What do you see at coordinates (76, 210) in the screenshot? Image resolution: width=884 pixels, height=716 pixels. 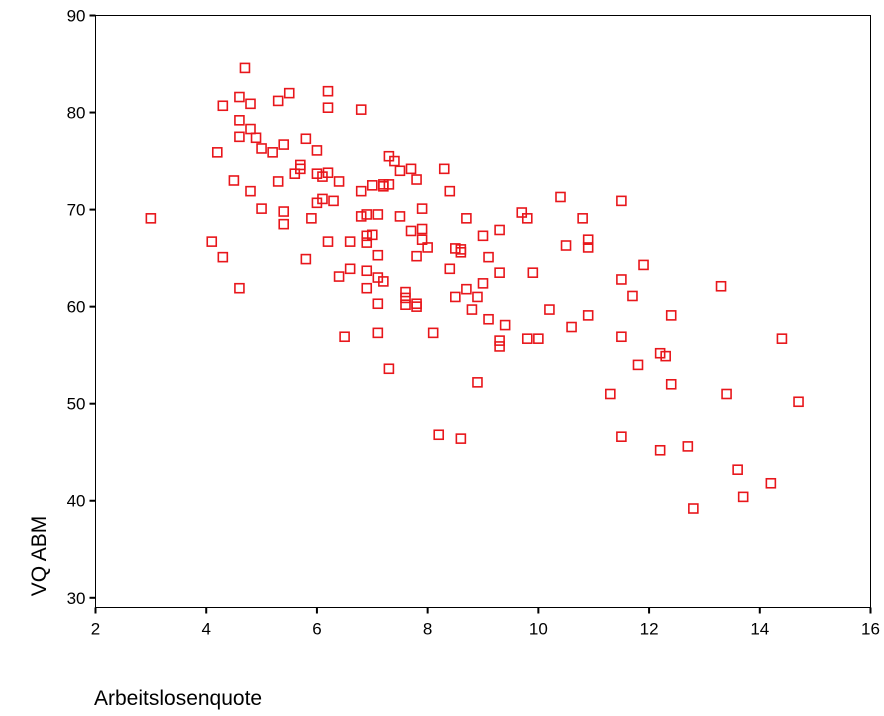 I see `y-tick-label: 70` at bounding box center [76, 210].